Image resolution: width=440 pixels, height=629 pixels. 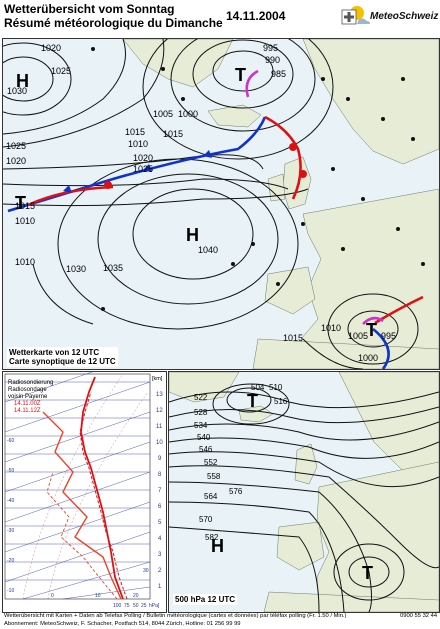 I want to click on altitude-tick: 2, so click(x=160, y=571).